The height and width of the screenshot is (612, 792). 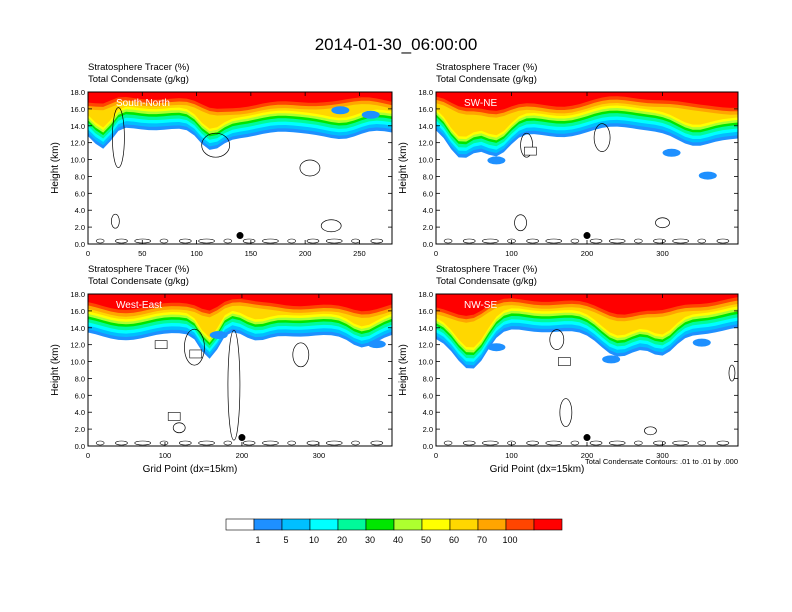 What do you see at coordinates (396, 44) in the screenshot?
I see `figure-title: 2014-01-30_06:00:00` at bounding box center [396, 44].